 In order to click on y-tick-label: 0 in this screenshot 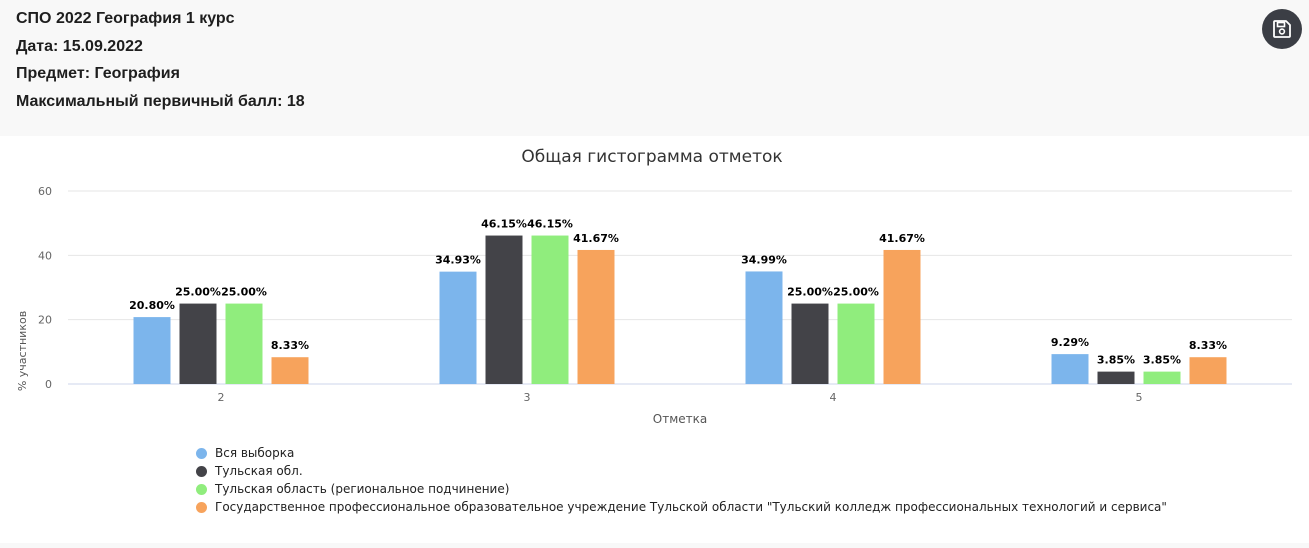, I will do `click(48, 384)`.